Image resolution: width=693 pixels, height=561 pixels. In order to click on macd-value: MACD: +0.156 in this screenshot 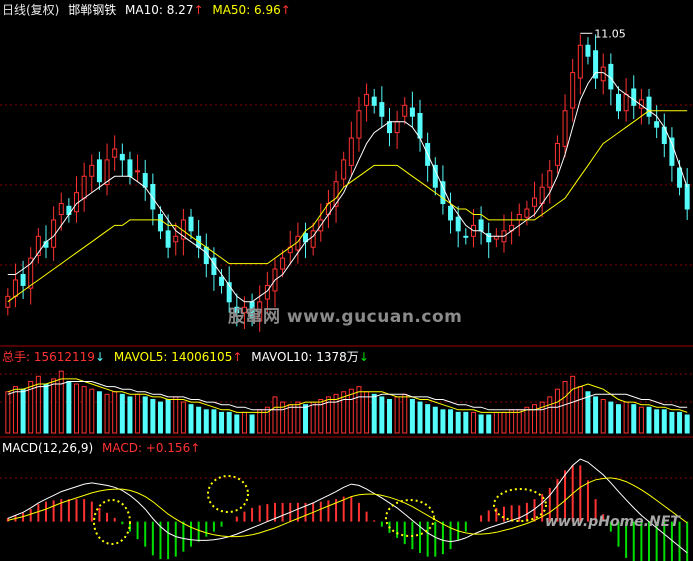, I will do `click(146, 448)`.